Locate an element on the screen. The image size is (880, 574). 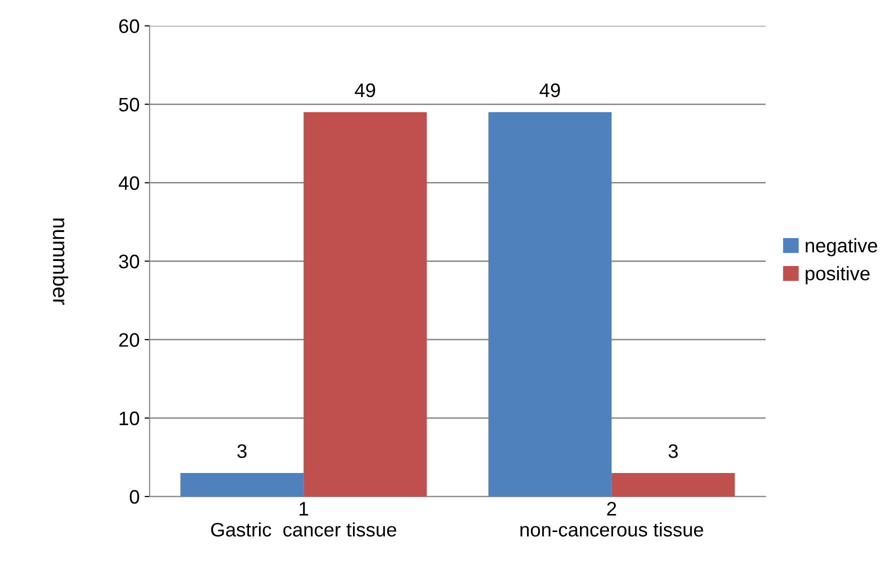
legend-label: negative is located at coordinates (842, 247).